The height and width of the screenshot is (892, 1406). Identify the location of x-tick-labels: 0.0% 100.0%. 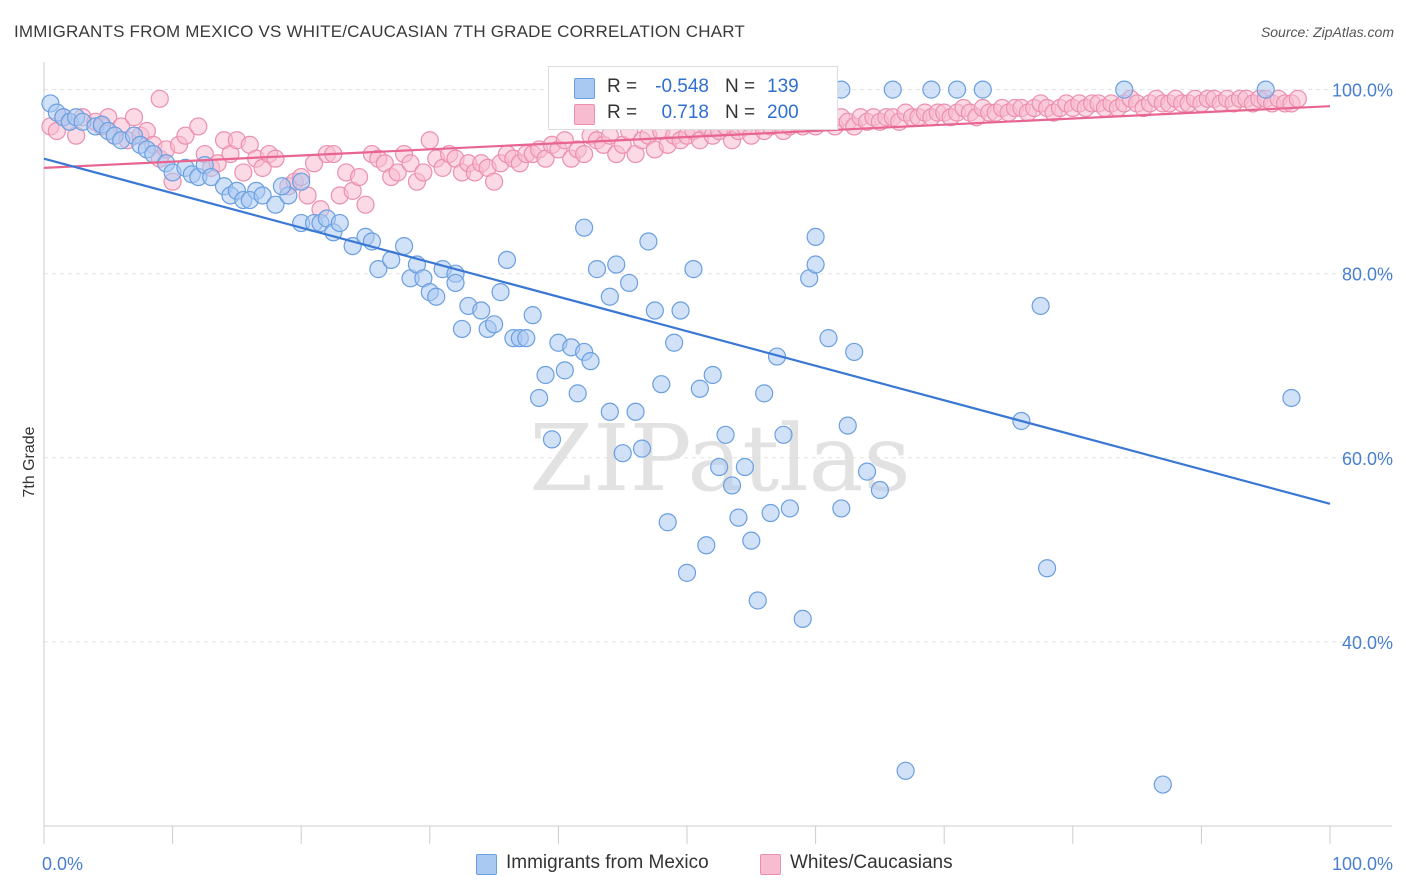
(717, 864).